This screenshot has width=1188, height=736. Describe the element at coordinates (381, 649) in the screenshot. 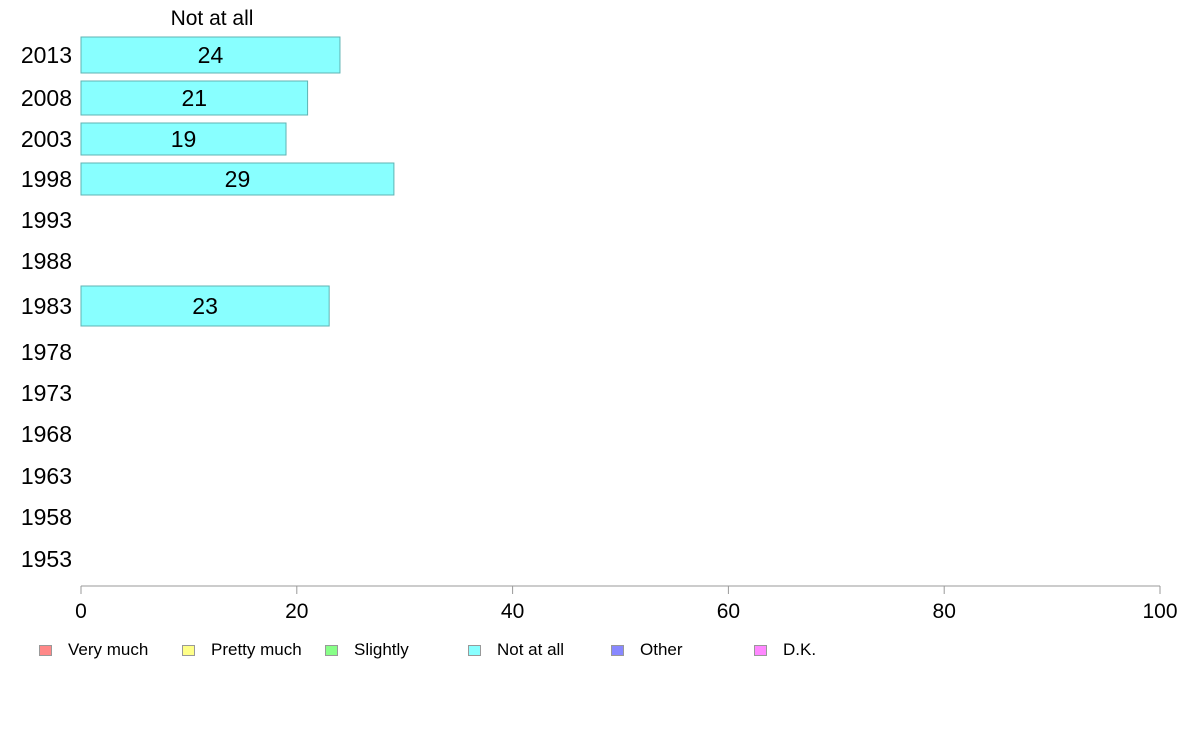

I see `legend-label: Slightly` at that location.